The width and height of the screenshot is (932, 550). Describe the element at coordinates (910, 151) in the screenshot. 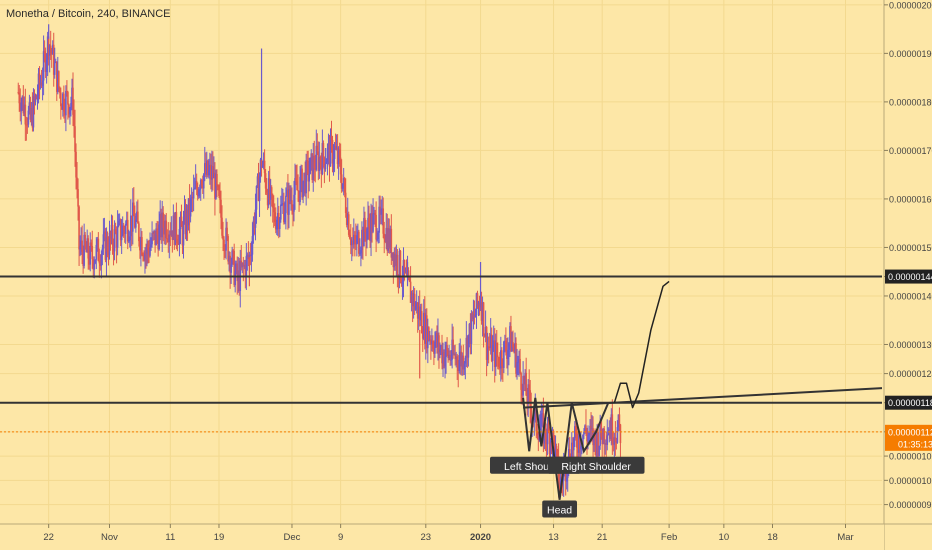

I see `price-tick-label: 0.00000170` at that location.